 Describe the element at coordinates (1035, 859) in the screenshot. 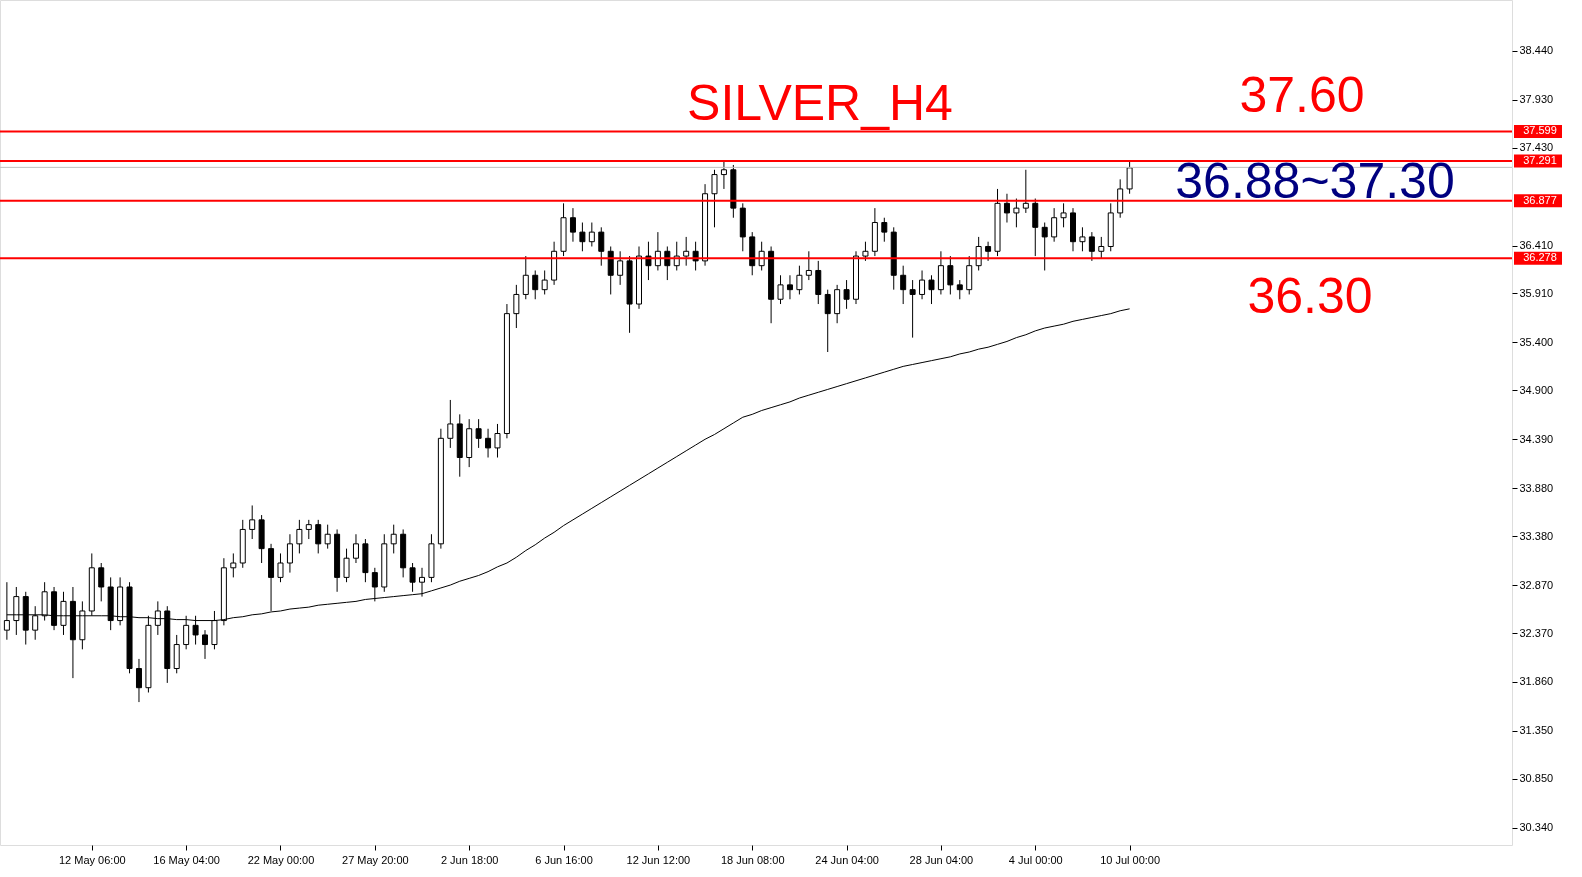

I see `x-tick-label: 4 Jul 00:00` at that location.